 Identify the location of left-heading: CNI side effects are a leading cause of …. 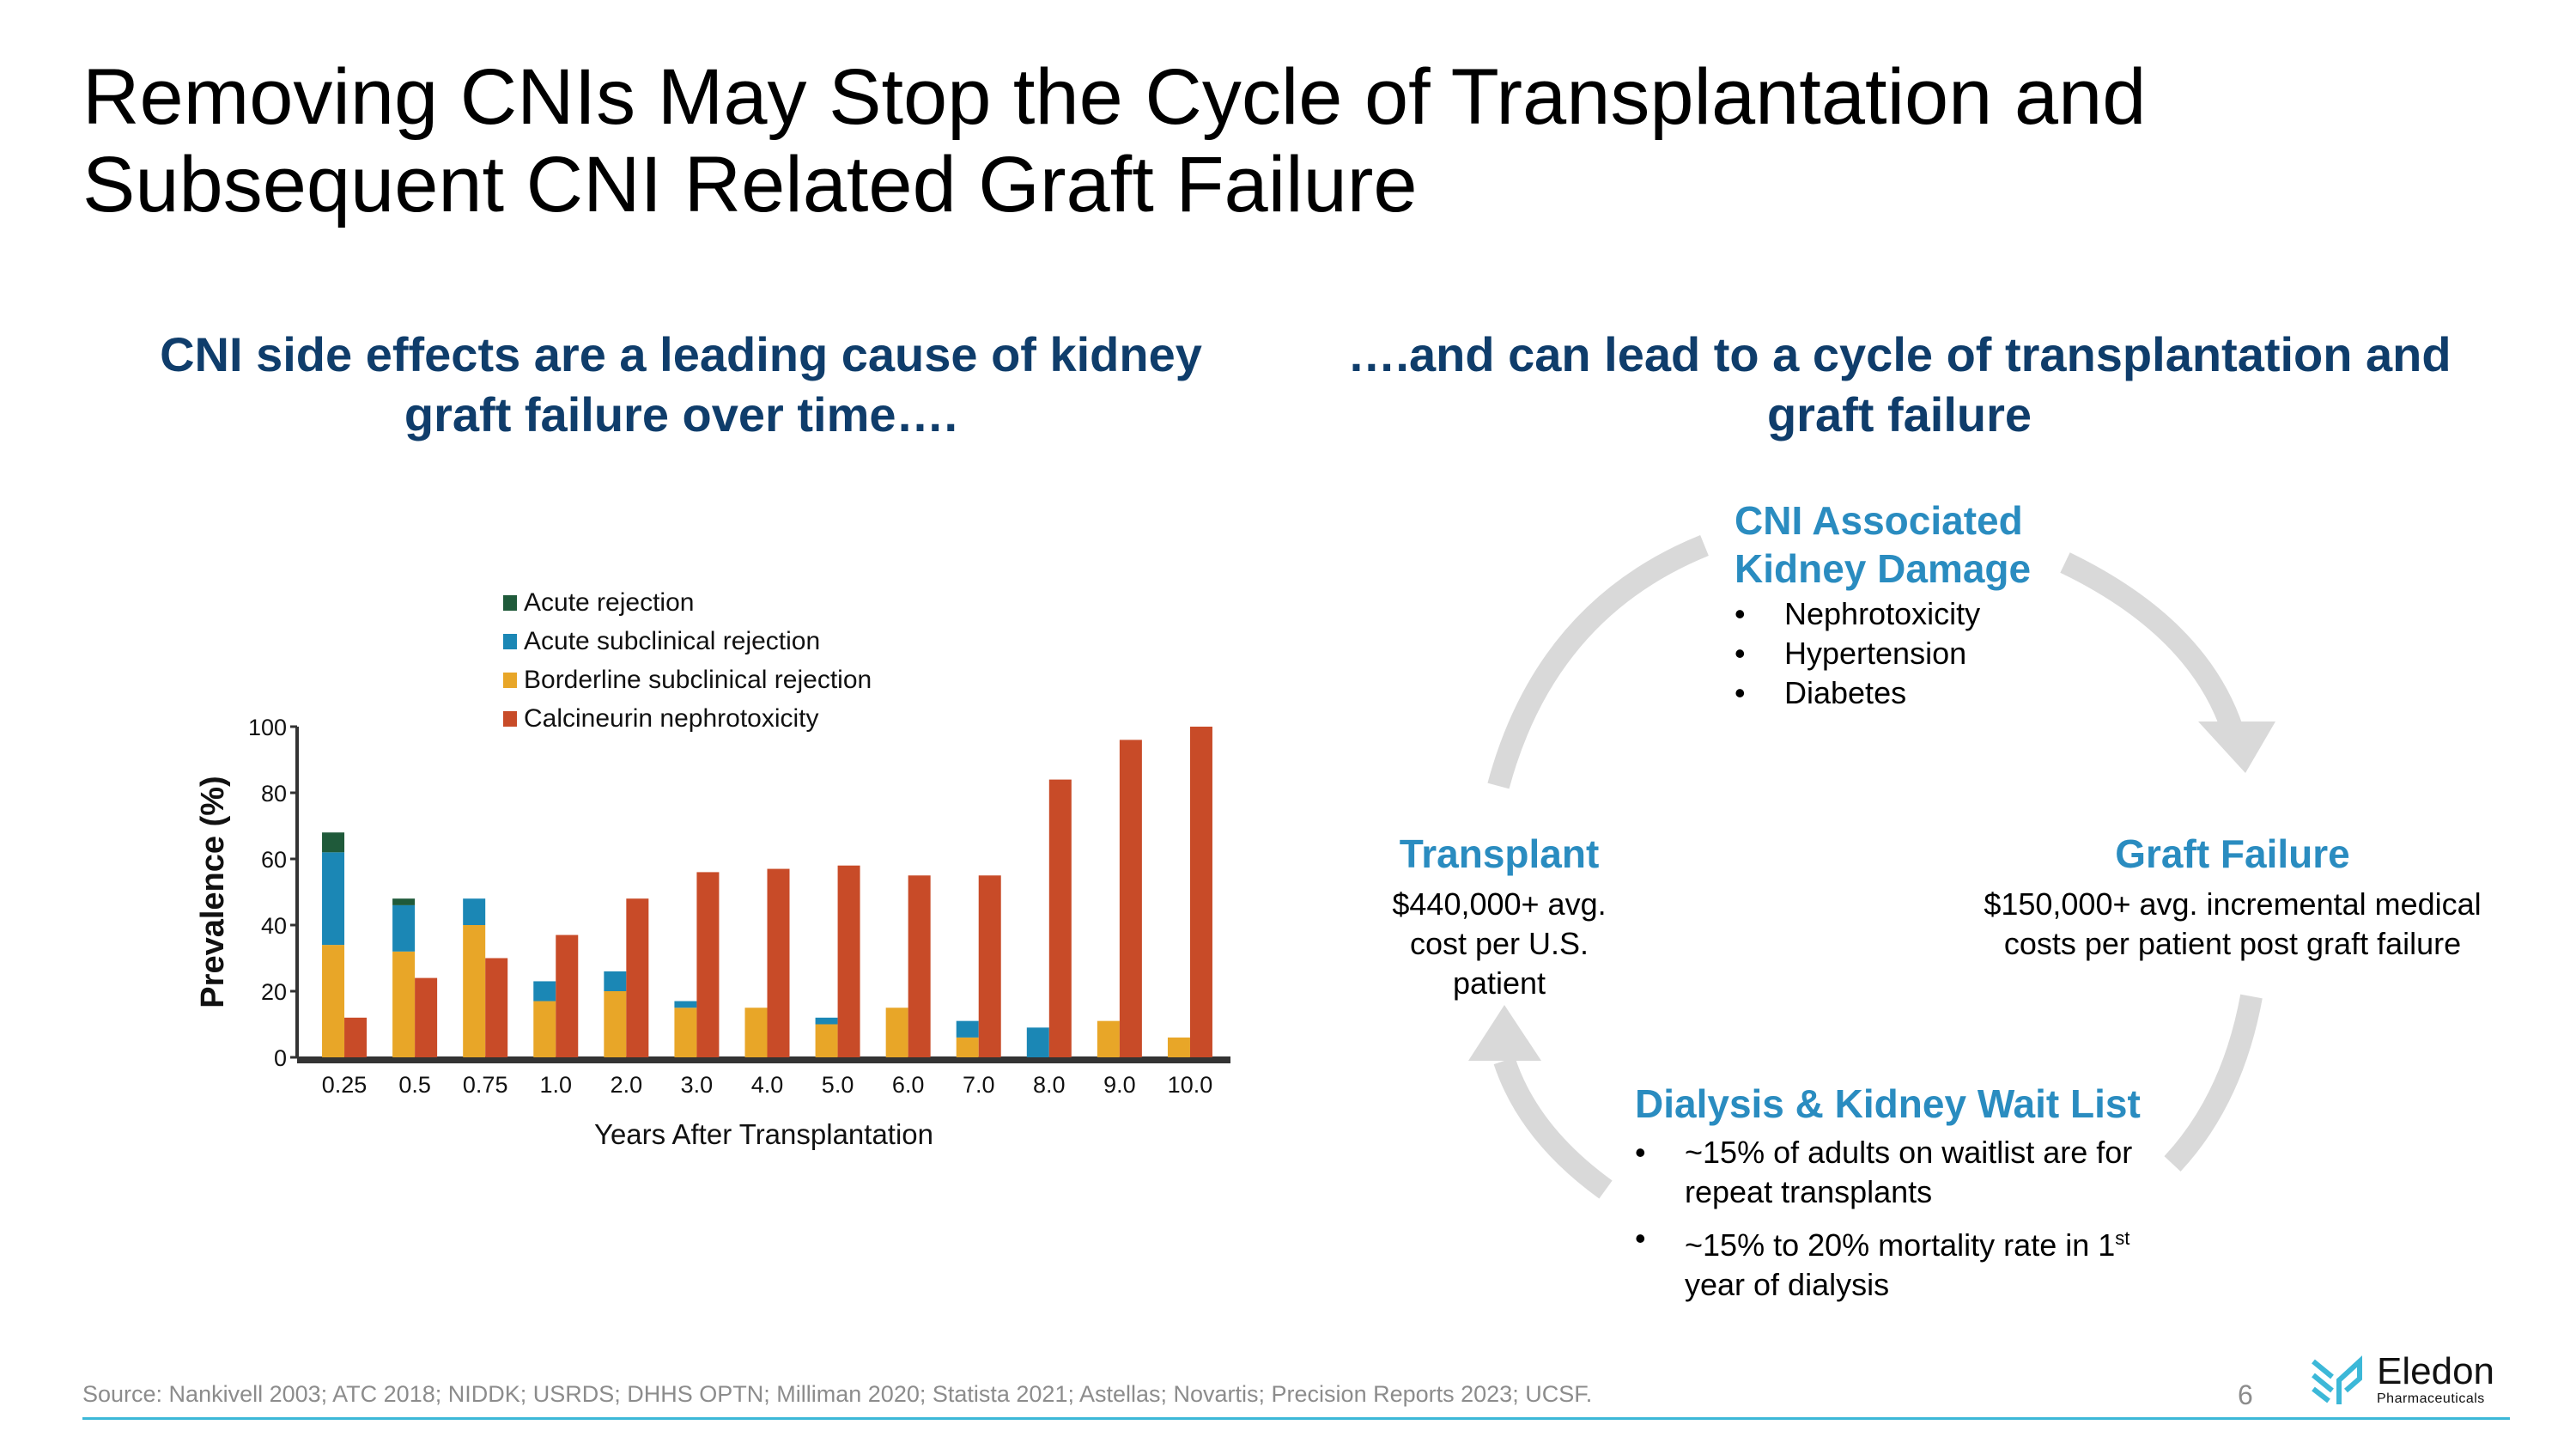
(681, 384).